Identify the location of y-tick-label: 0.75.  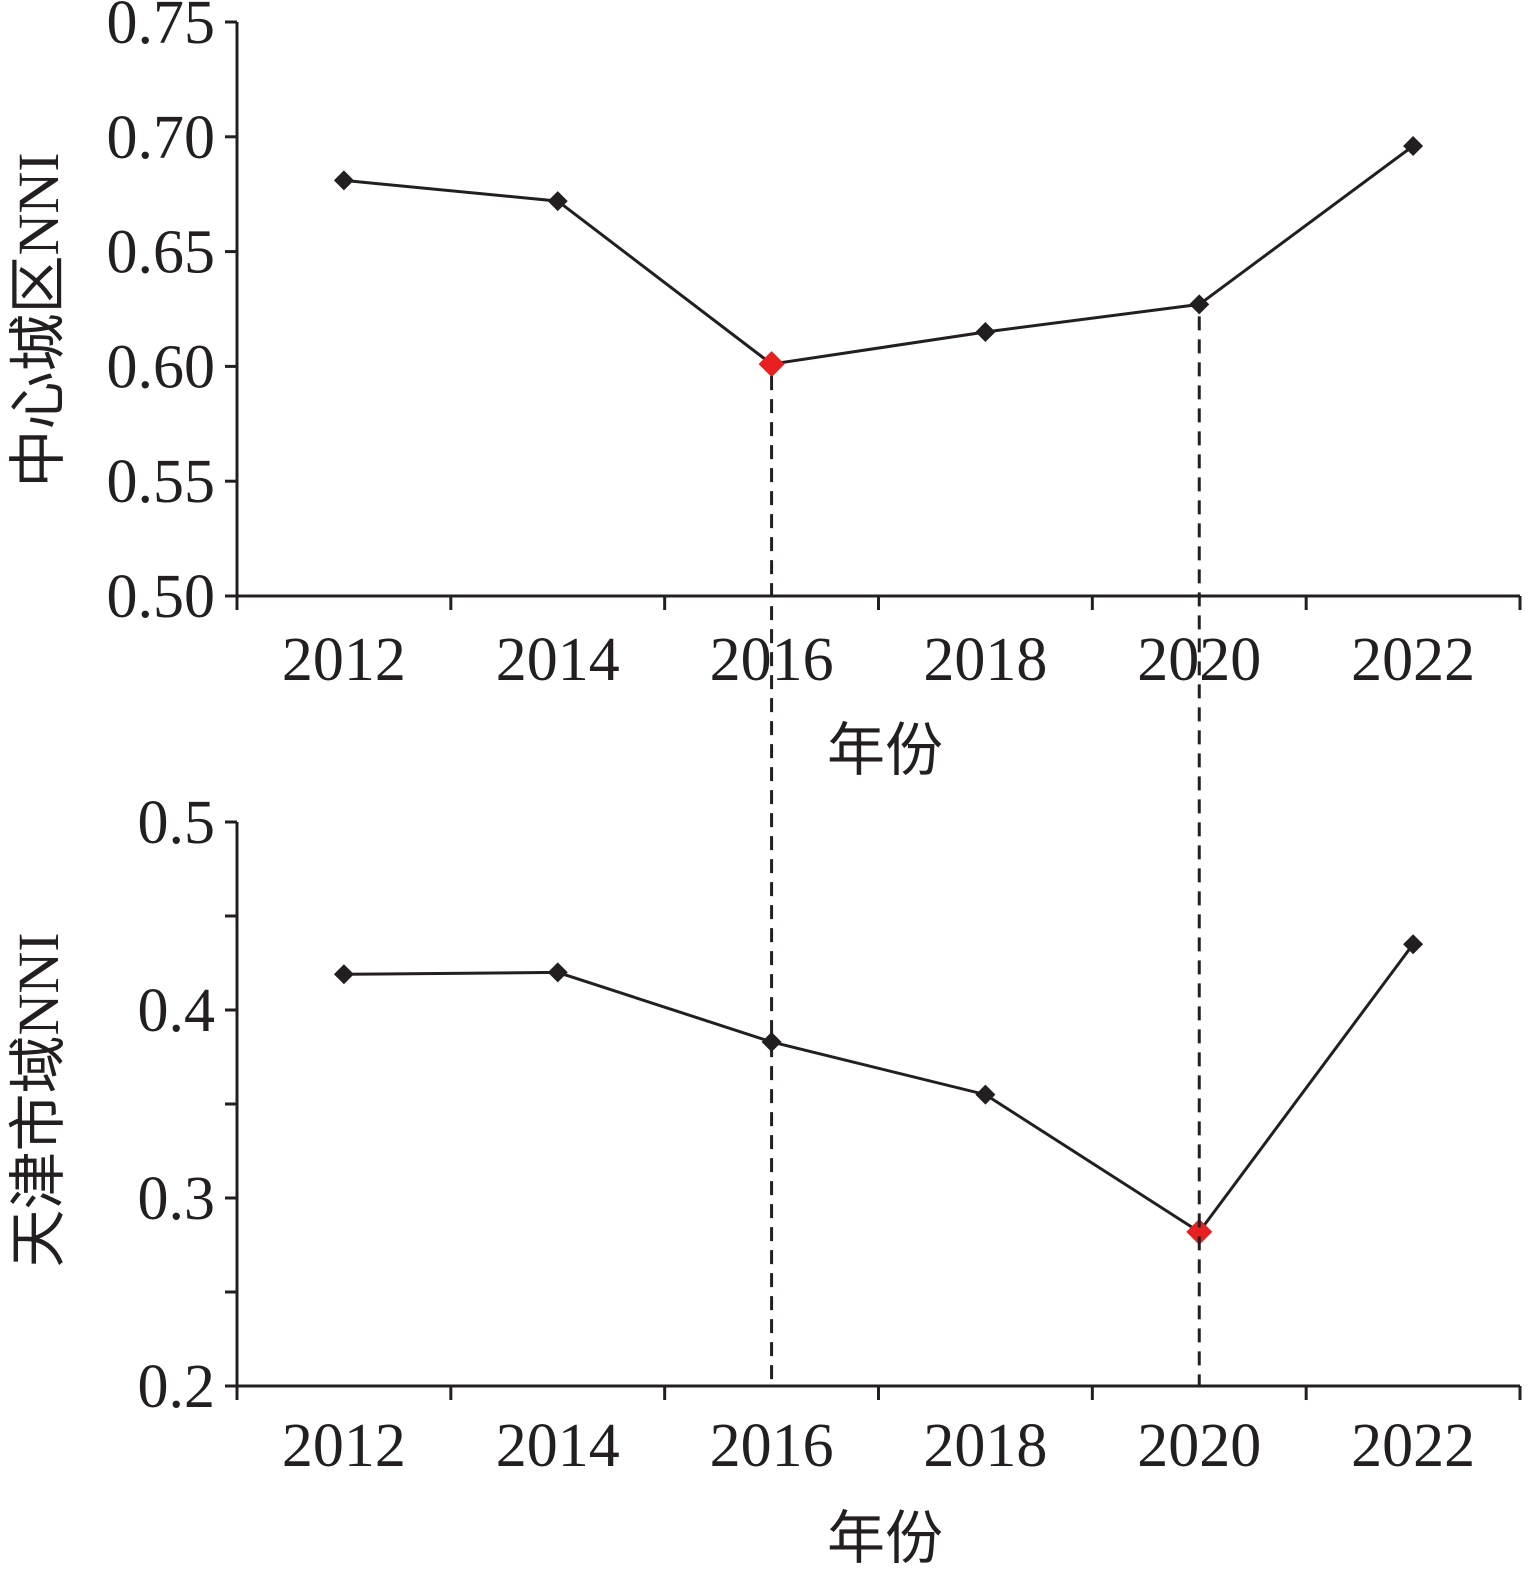
(161, 28).